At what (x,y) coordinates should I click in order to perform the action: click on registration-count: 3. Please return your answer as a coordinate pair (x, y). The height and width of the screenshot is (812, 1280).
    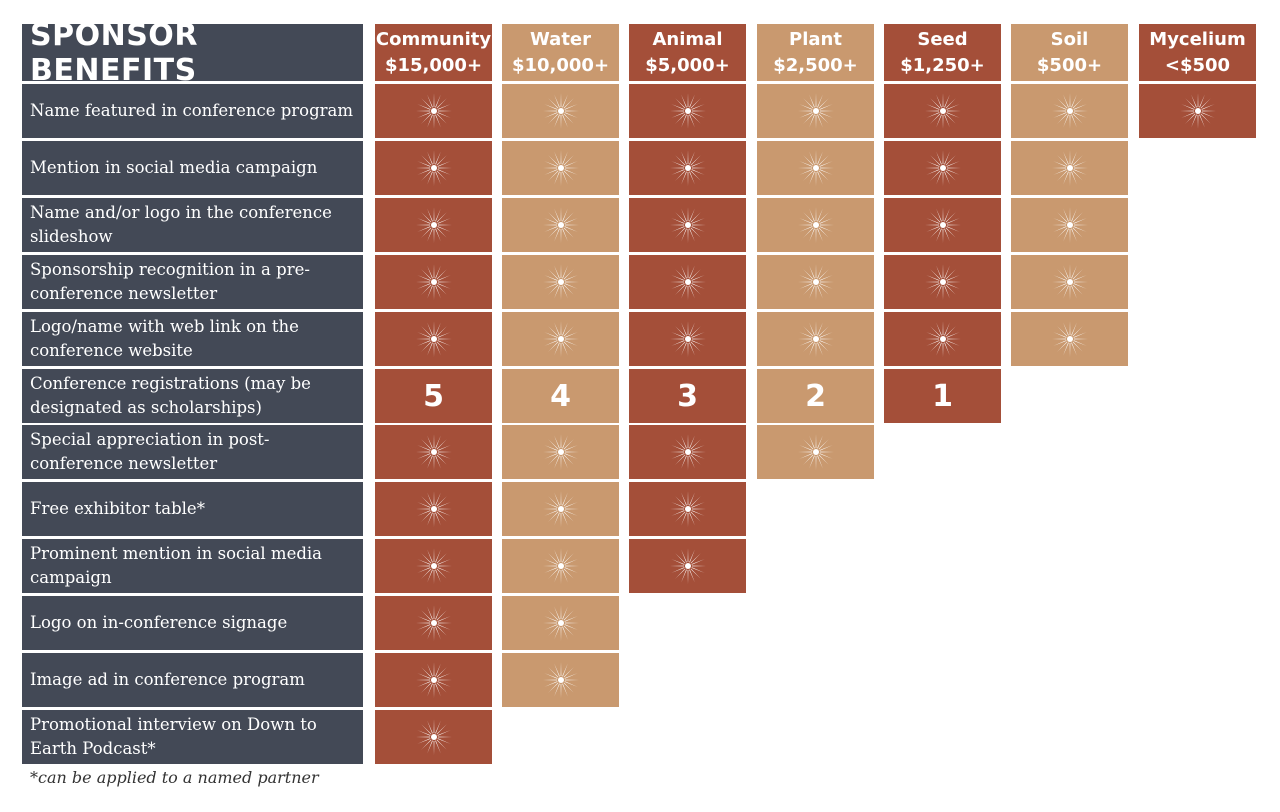
    Looking at the image, I should click on (687, 396).